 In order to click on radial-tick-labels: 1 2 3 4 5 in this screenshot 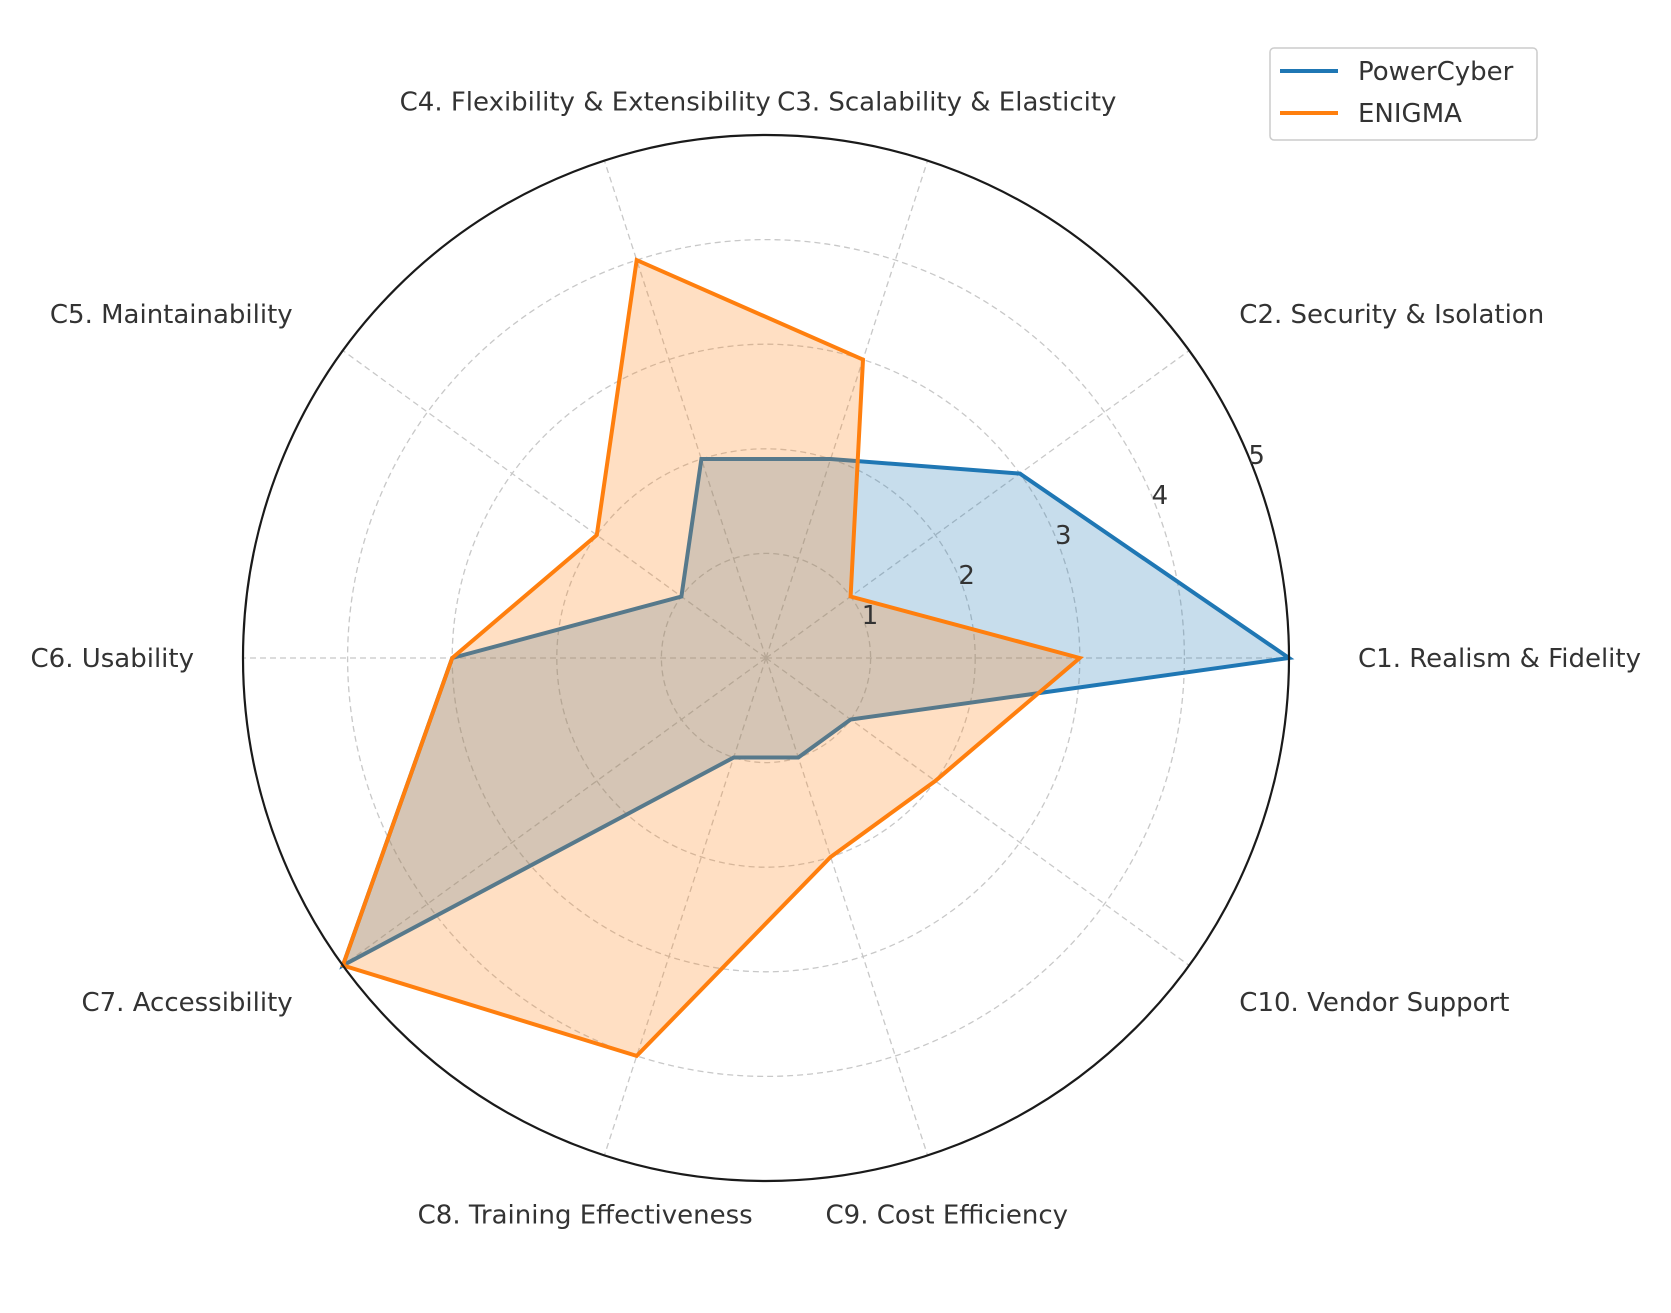, I will do `click(1063, 536)`.